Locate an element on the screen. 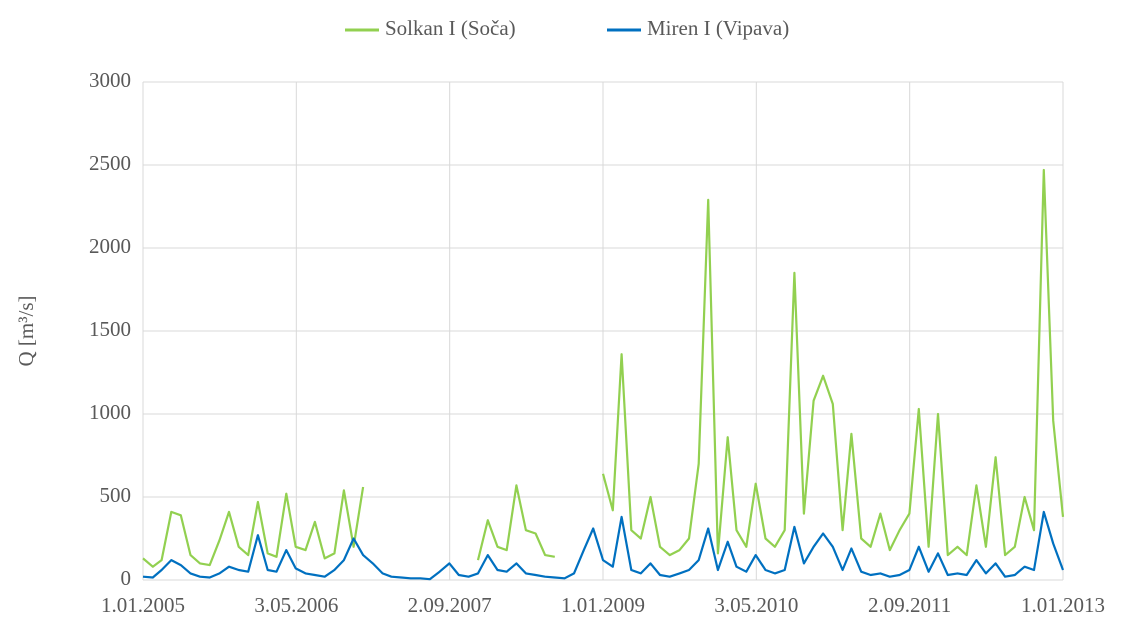 This screenshot has height=628, width=1125. y-tick-label: 1500 is located at coordinates (110, 329).